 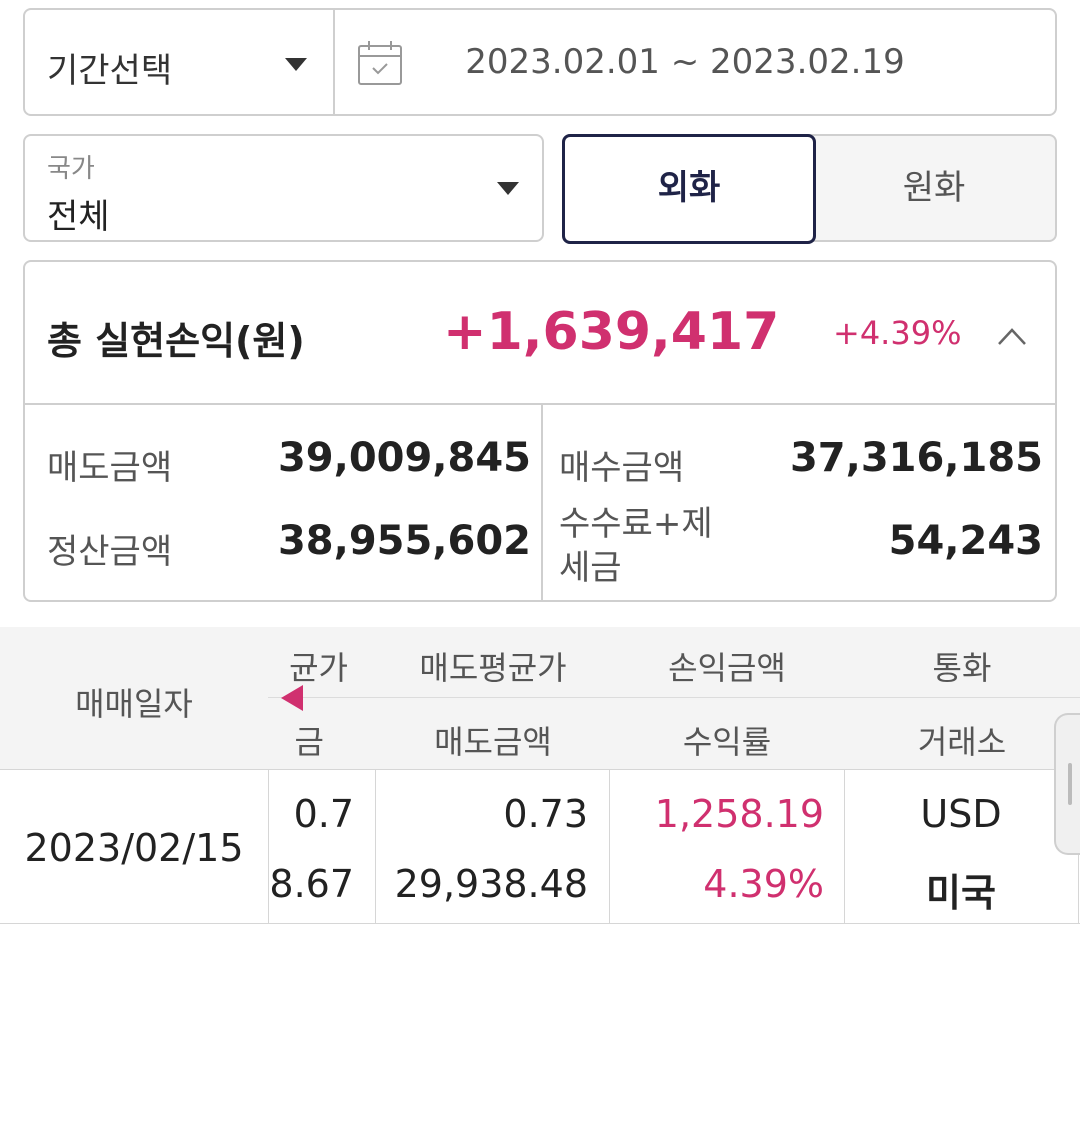 What do you see at coordinates (283, 188) in the screenshot?
I see `country-select: 국가 전체` at bounding box center [283, 188].